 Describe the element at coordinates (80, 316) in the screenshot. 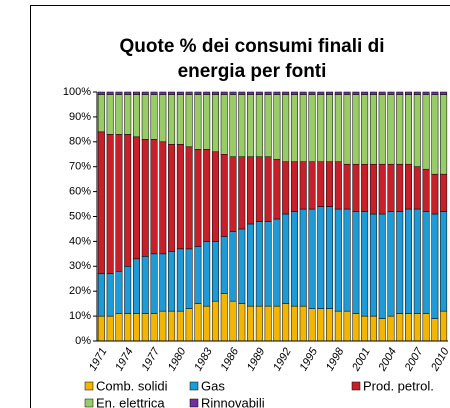

I see `y-tick-label: 10%` at that location.